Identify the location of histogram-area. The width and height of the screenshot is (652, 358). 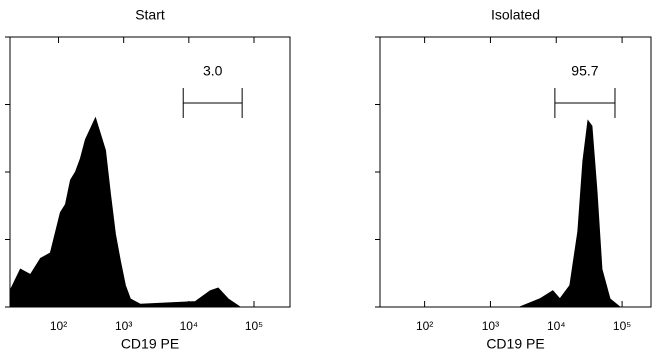
(570, 213).